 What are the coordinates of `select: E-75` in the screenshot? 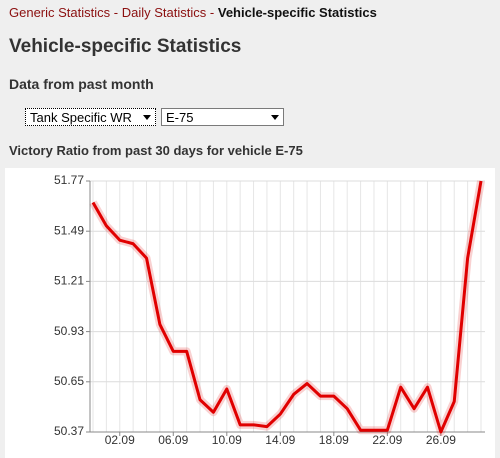 It's located at (222, 117).